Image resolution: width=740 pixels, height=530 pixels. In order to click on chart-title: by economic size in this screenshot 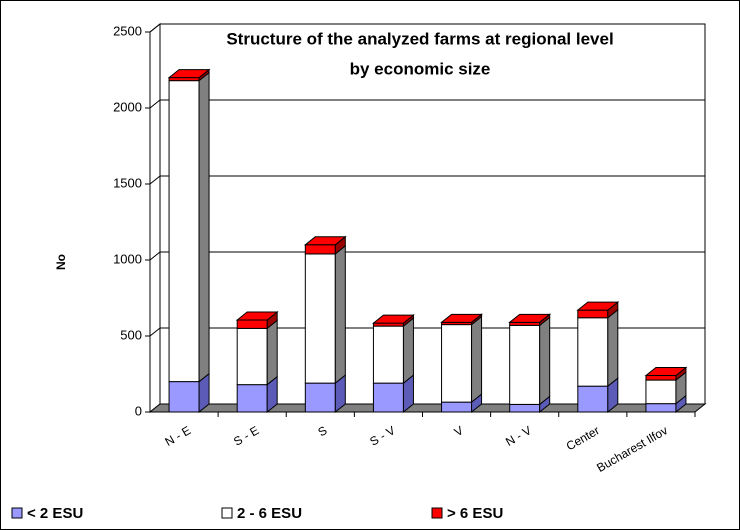, I will do `click(420, 68)`.